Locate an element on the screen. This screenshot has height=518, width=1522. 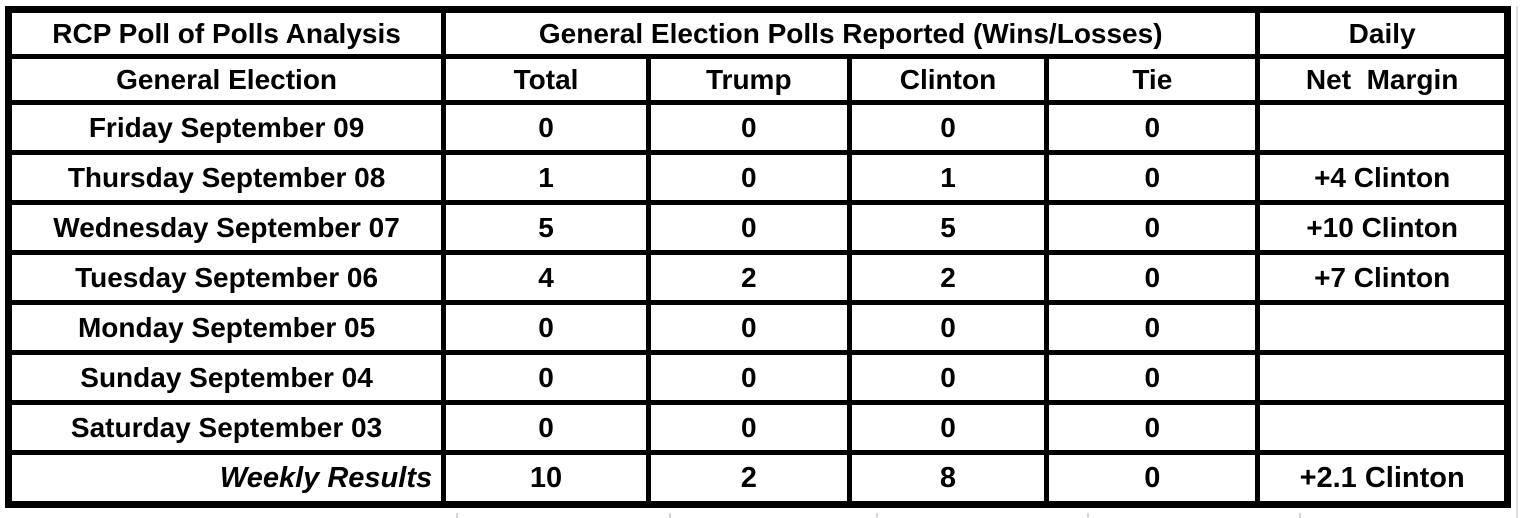
column-header-clinton: Clinton is located at coordinates (948, 79).